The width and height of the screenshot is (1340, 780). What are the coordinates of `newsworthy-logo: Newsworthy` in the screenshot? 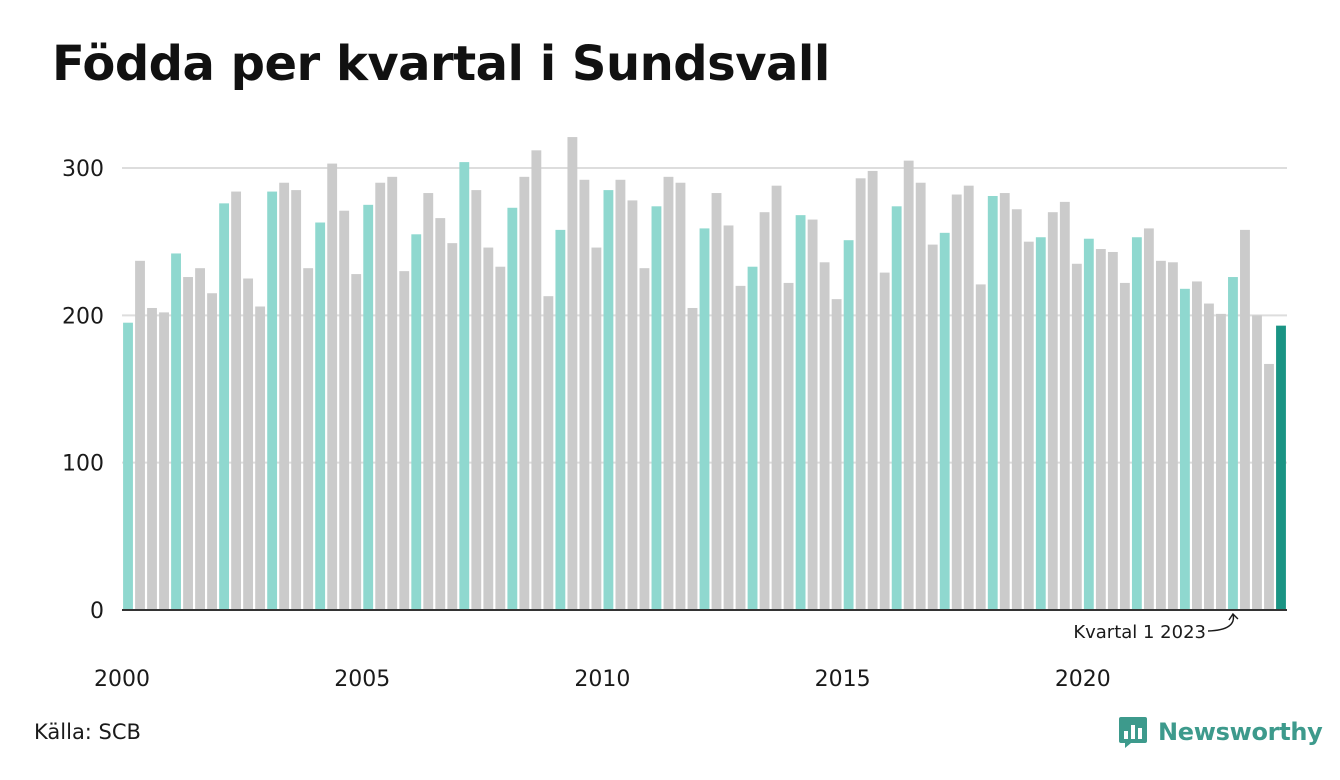 It's located at (1220, 732).